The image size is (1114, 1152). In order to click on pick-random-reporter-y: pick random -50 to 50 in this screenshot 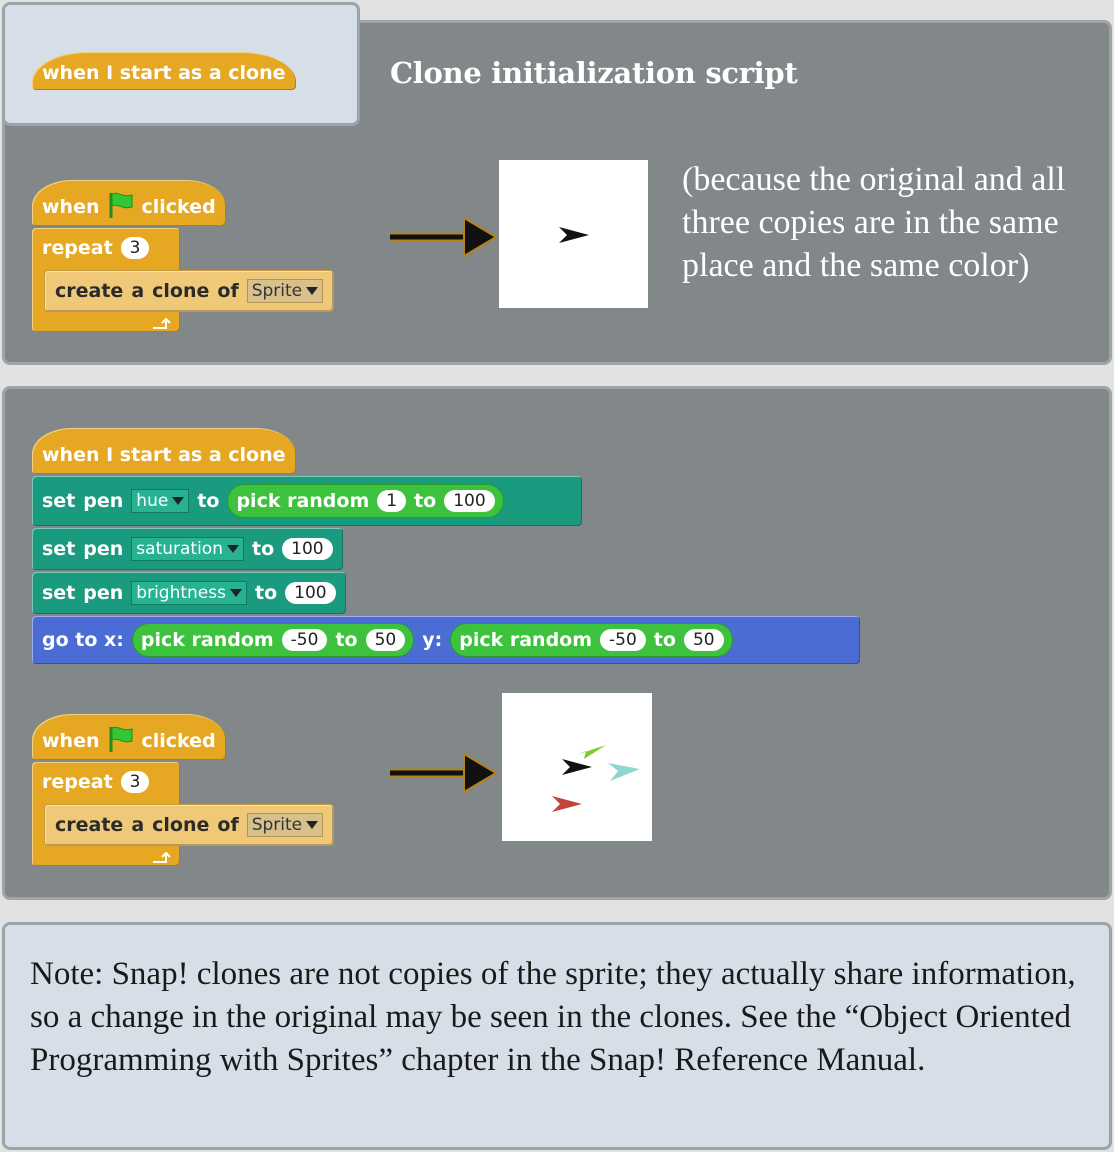, I will do `click(591, 640)`.